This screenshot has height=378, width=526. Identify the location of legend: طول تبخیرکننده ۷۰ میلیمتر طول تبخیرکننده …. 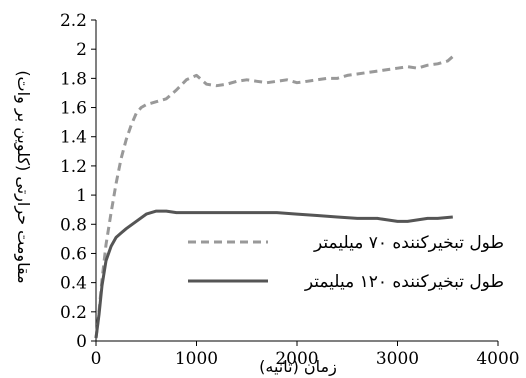
(346, 262).